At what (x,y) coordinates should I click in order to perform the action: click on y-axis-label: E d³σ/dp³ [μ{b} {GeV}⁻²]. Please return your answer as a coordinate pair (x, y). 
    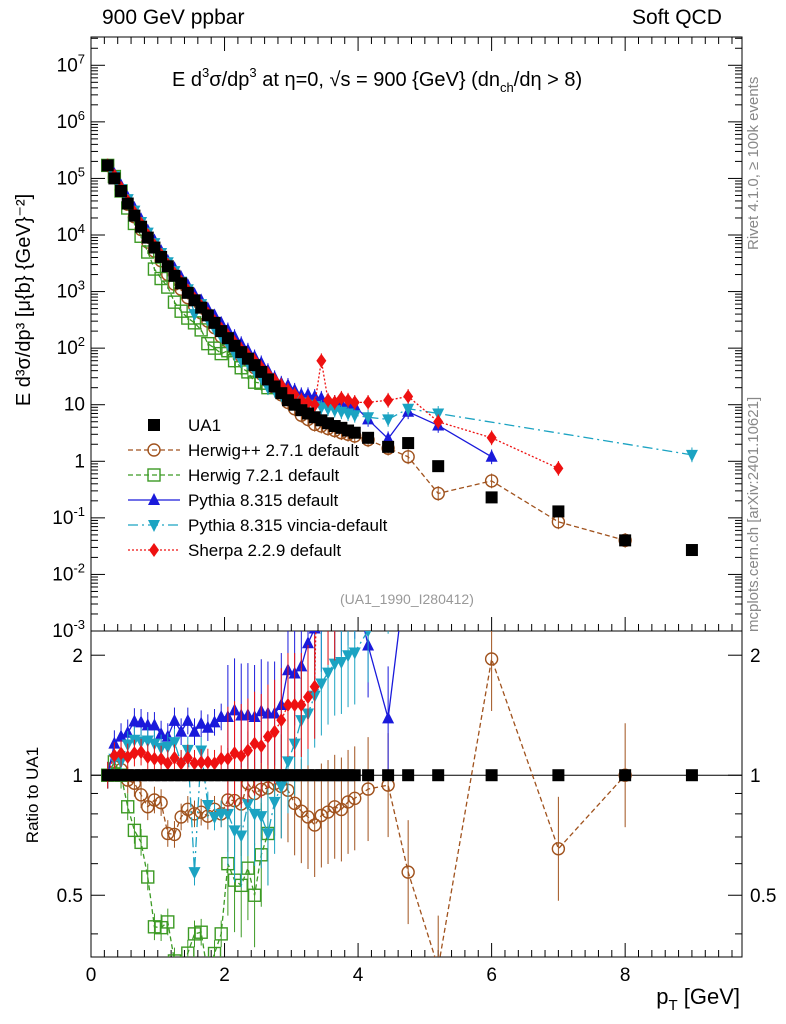
    Looking at the image, I should click on (24, 300).